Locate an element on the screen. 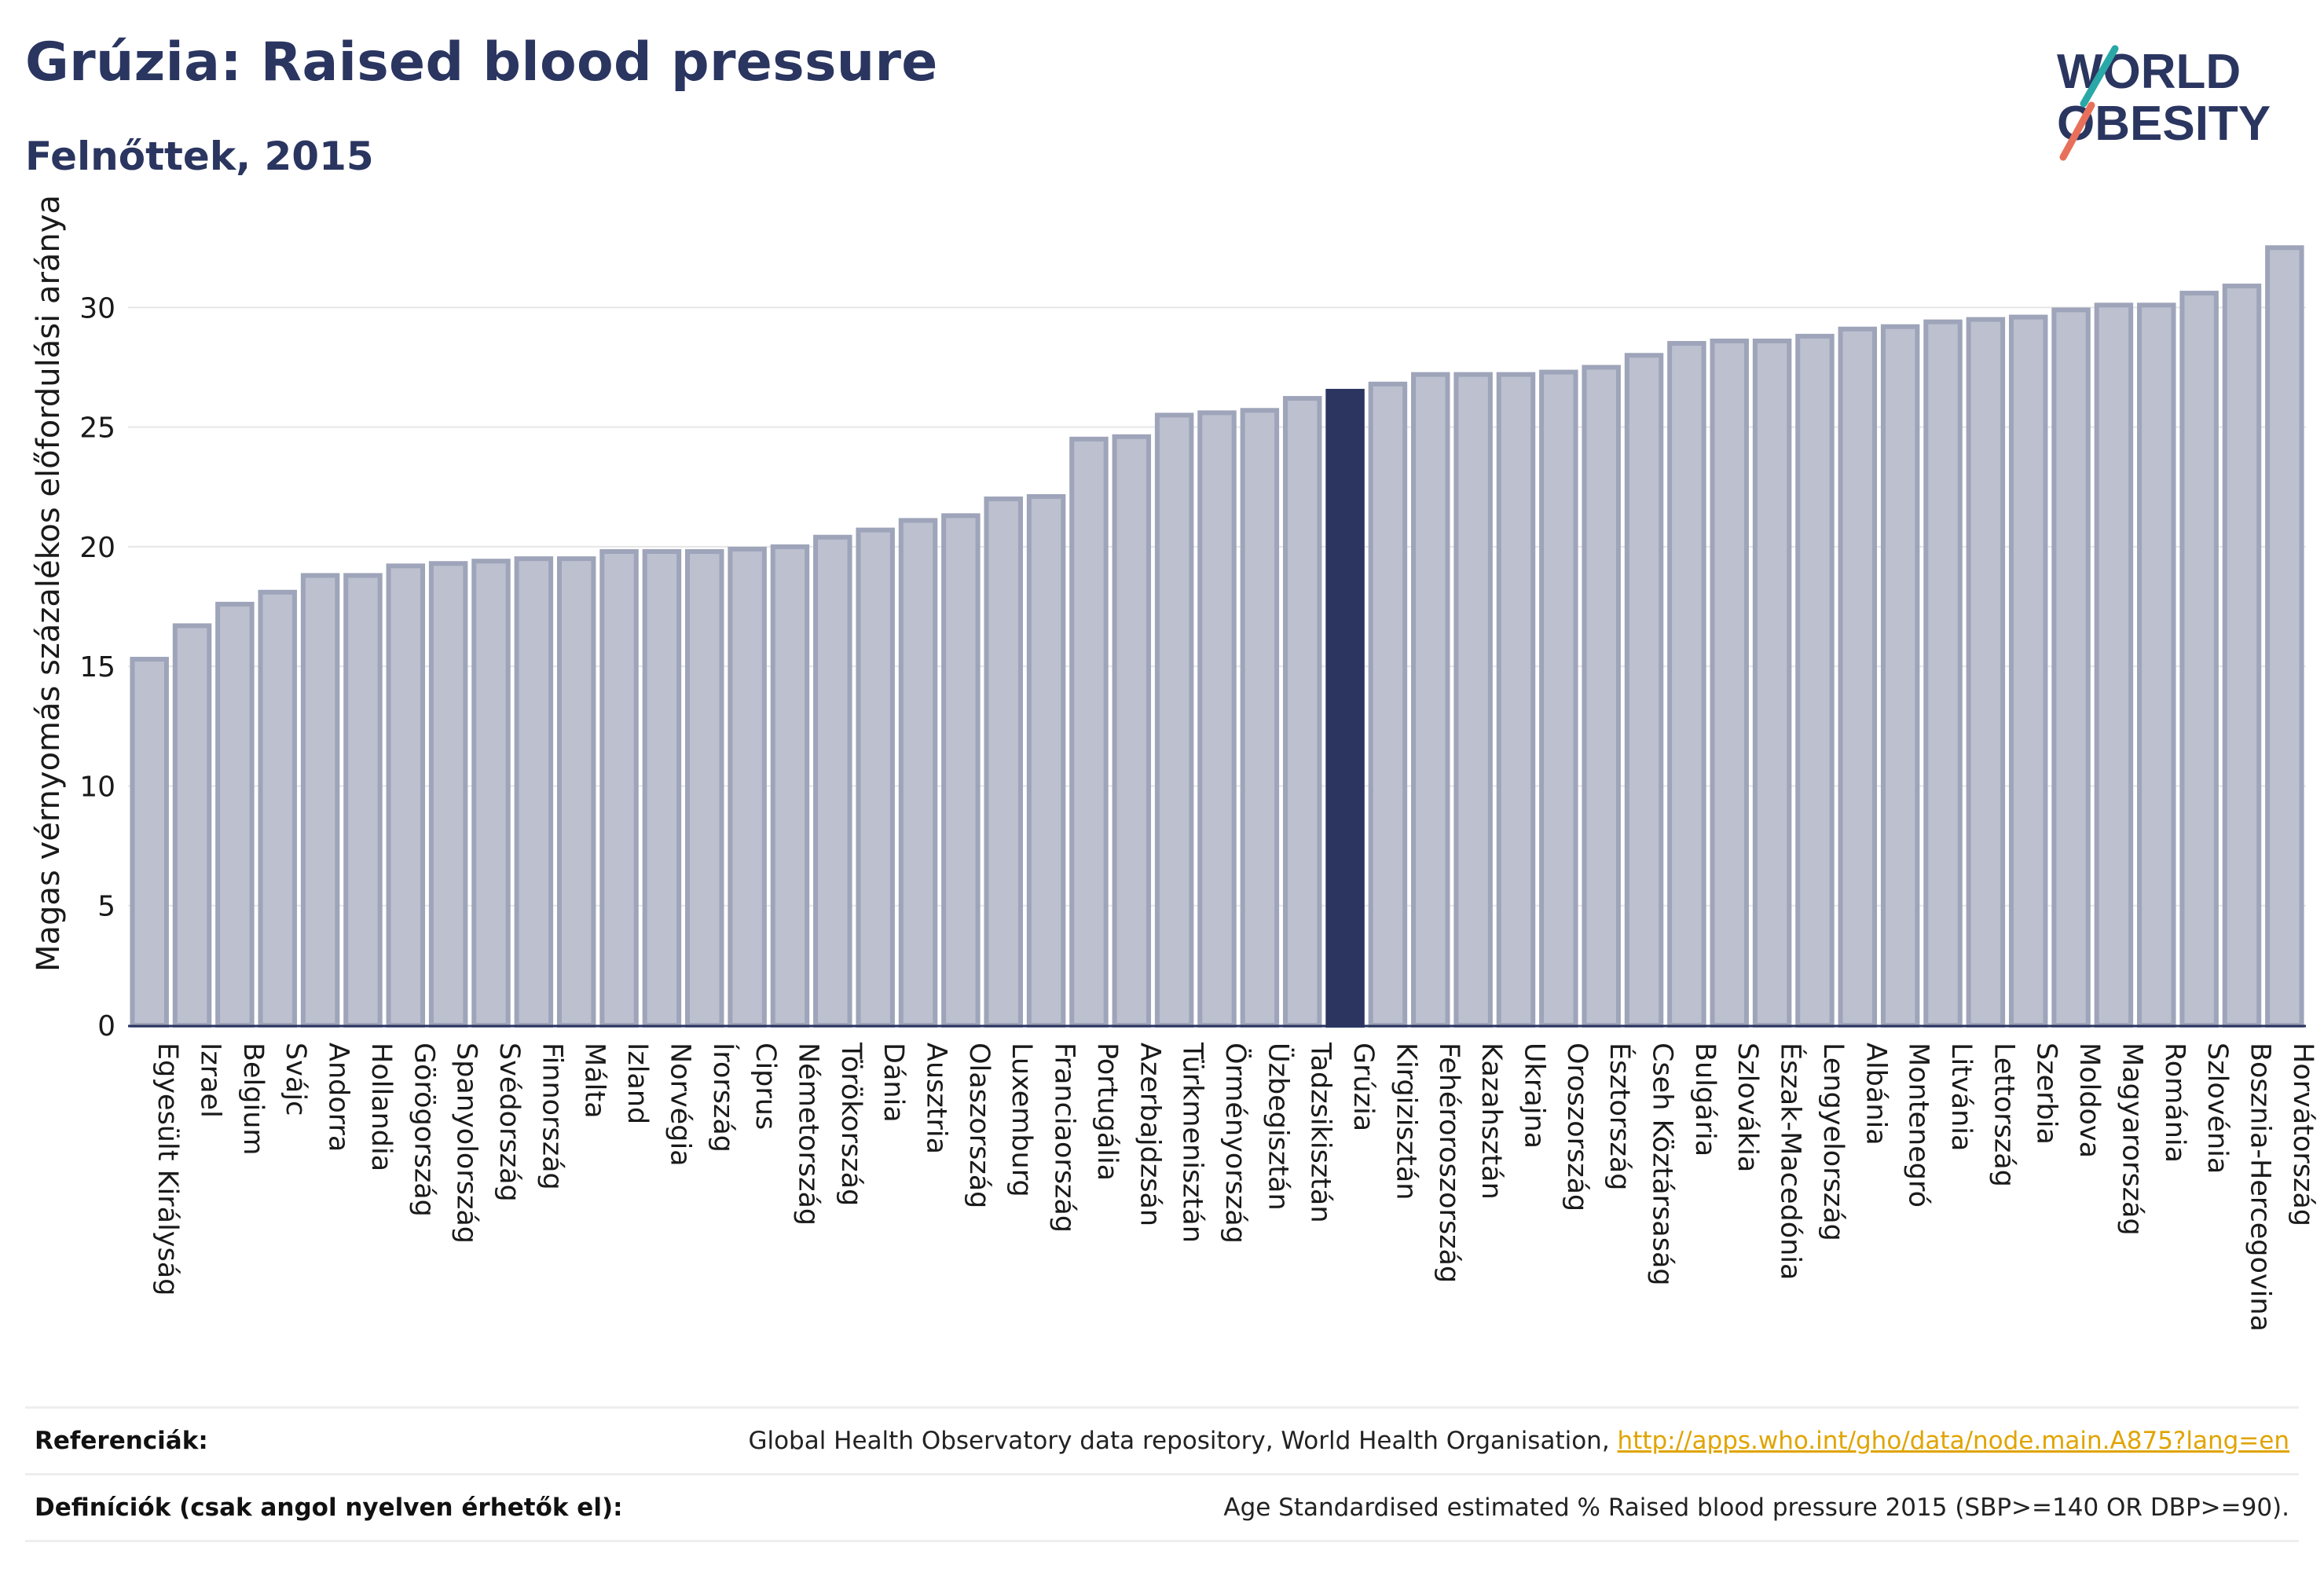 The image size is (2324, 1576). references-label: Referenciák: is located at coordinates (121, 1441).